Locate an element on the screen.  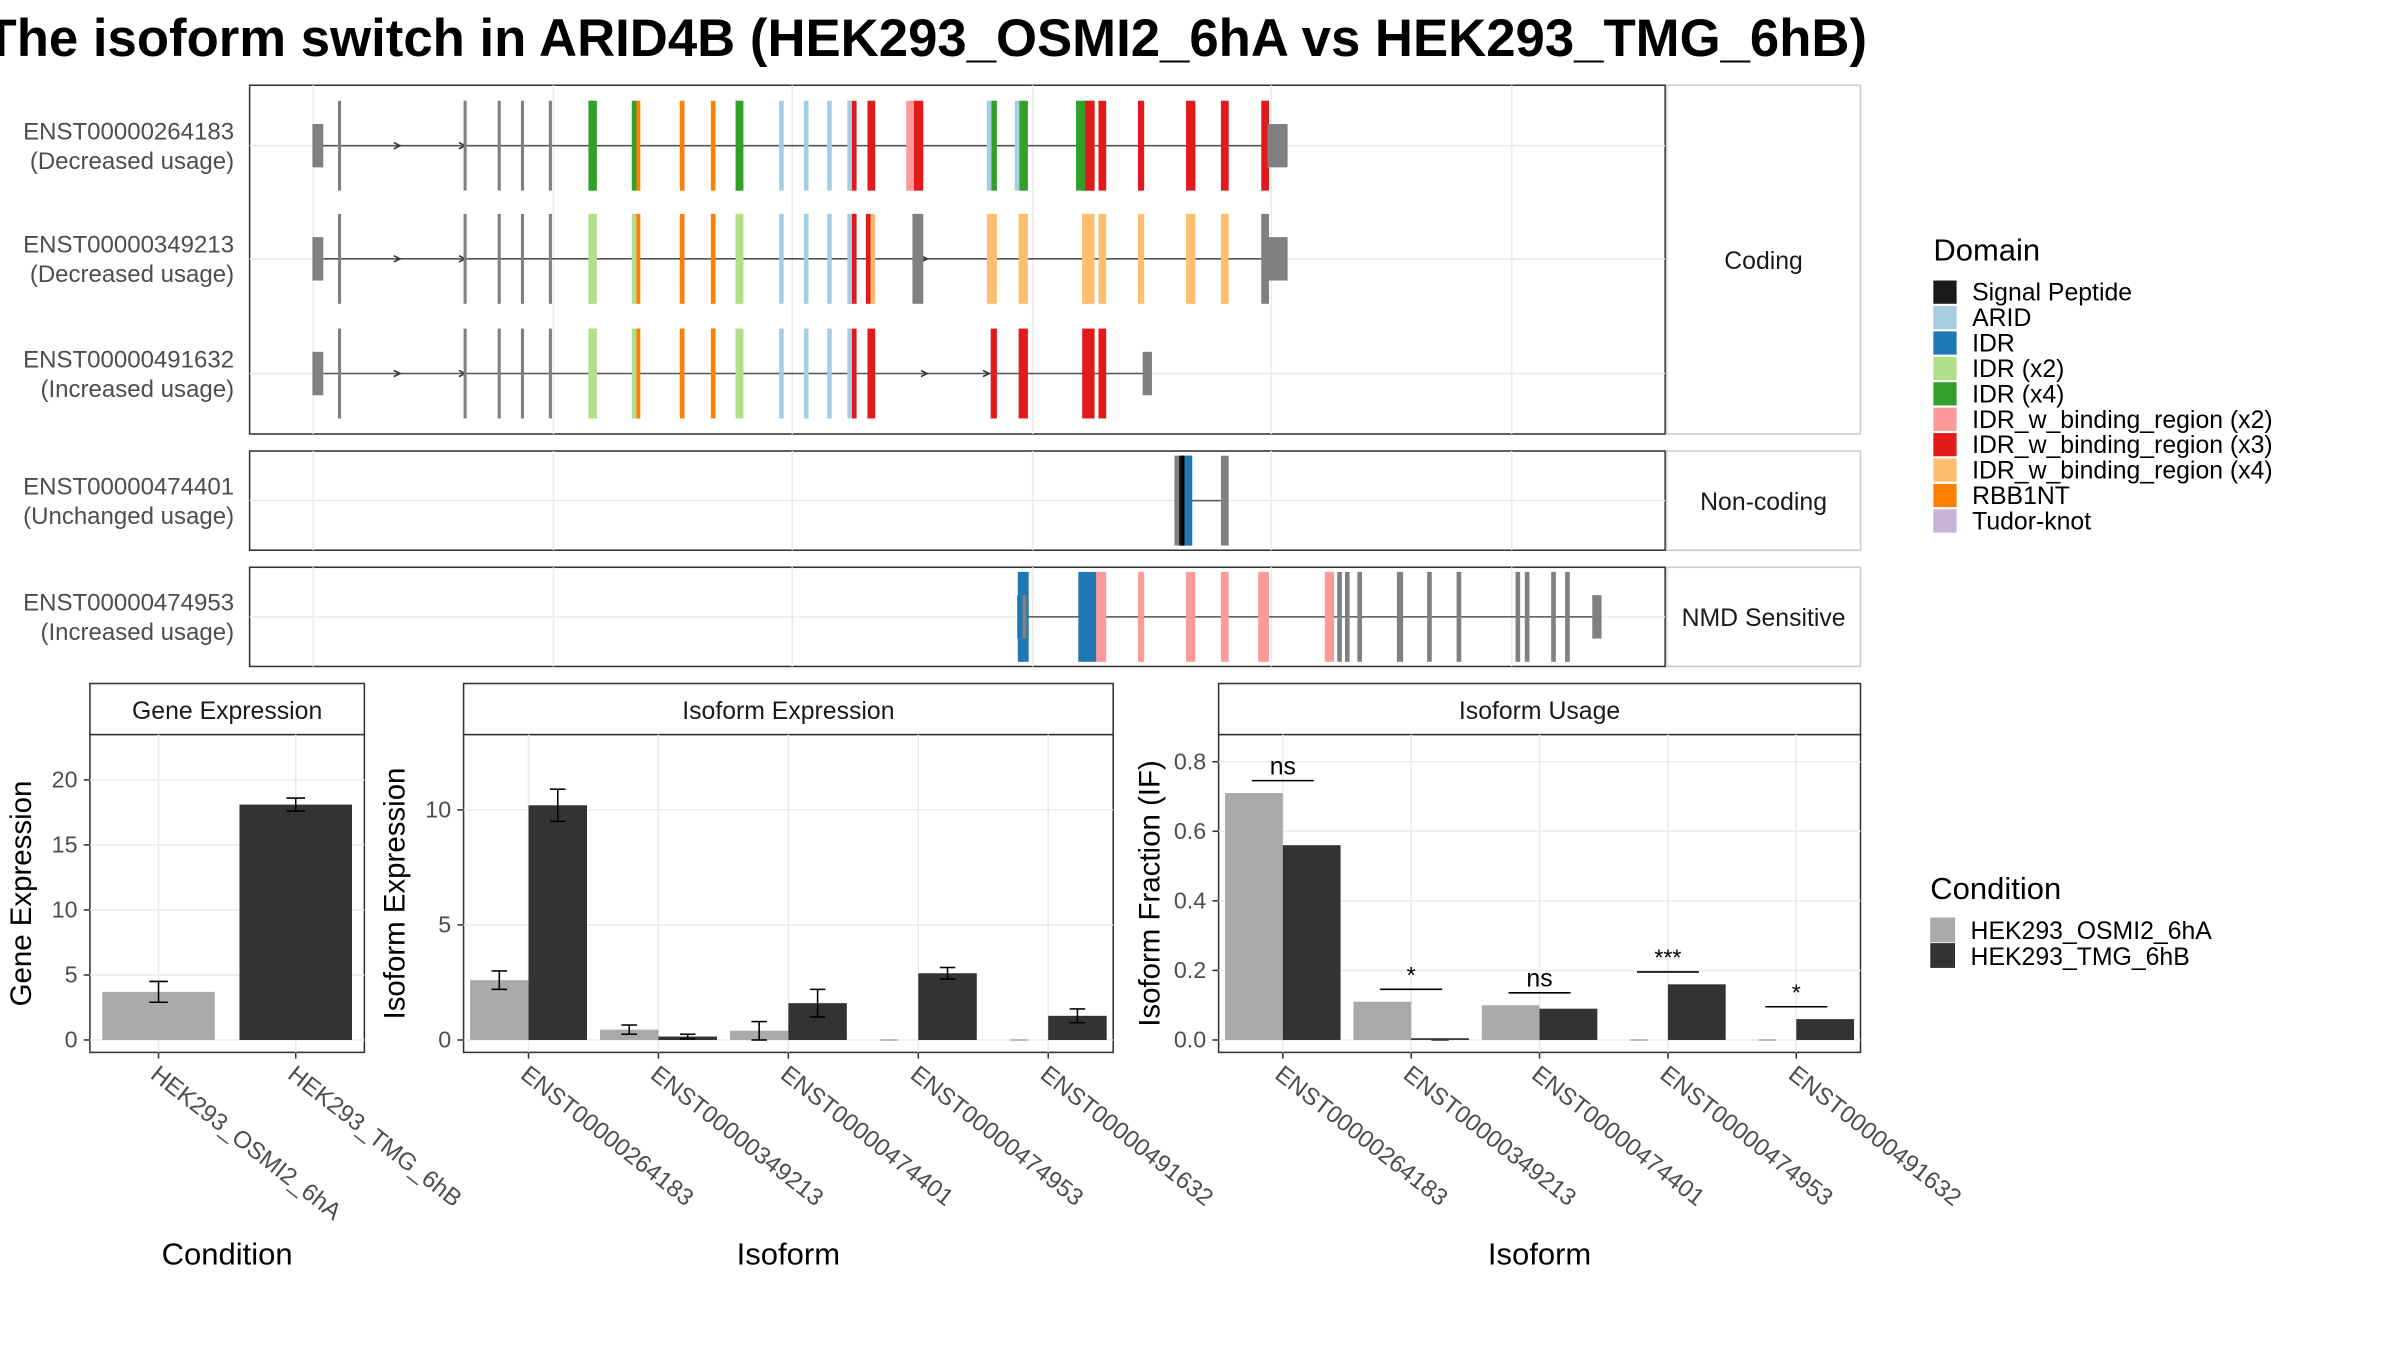
transcript-id-label: ENST00000349213 is located at coordinates (128, 245).